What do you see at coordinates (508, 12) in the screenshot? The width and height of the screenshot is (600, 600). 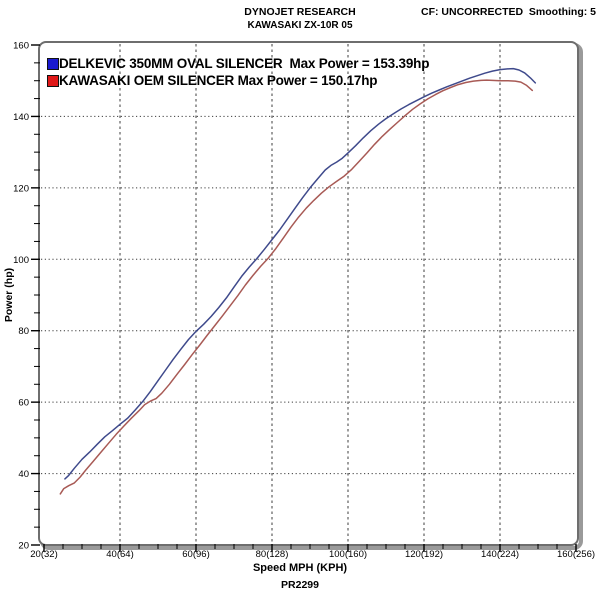 I see `correction-smoothing-label: CF: UNCORRECTED Smoothing: 5` at bounding box center [508, 12].